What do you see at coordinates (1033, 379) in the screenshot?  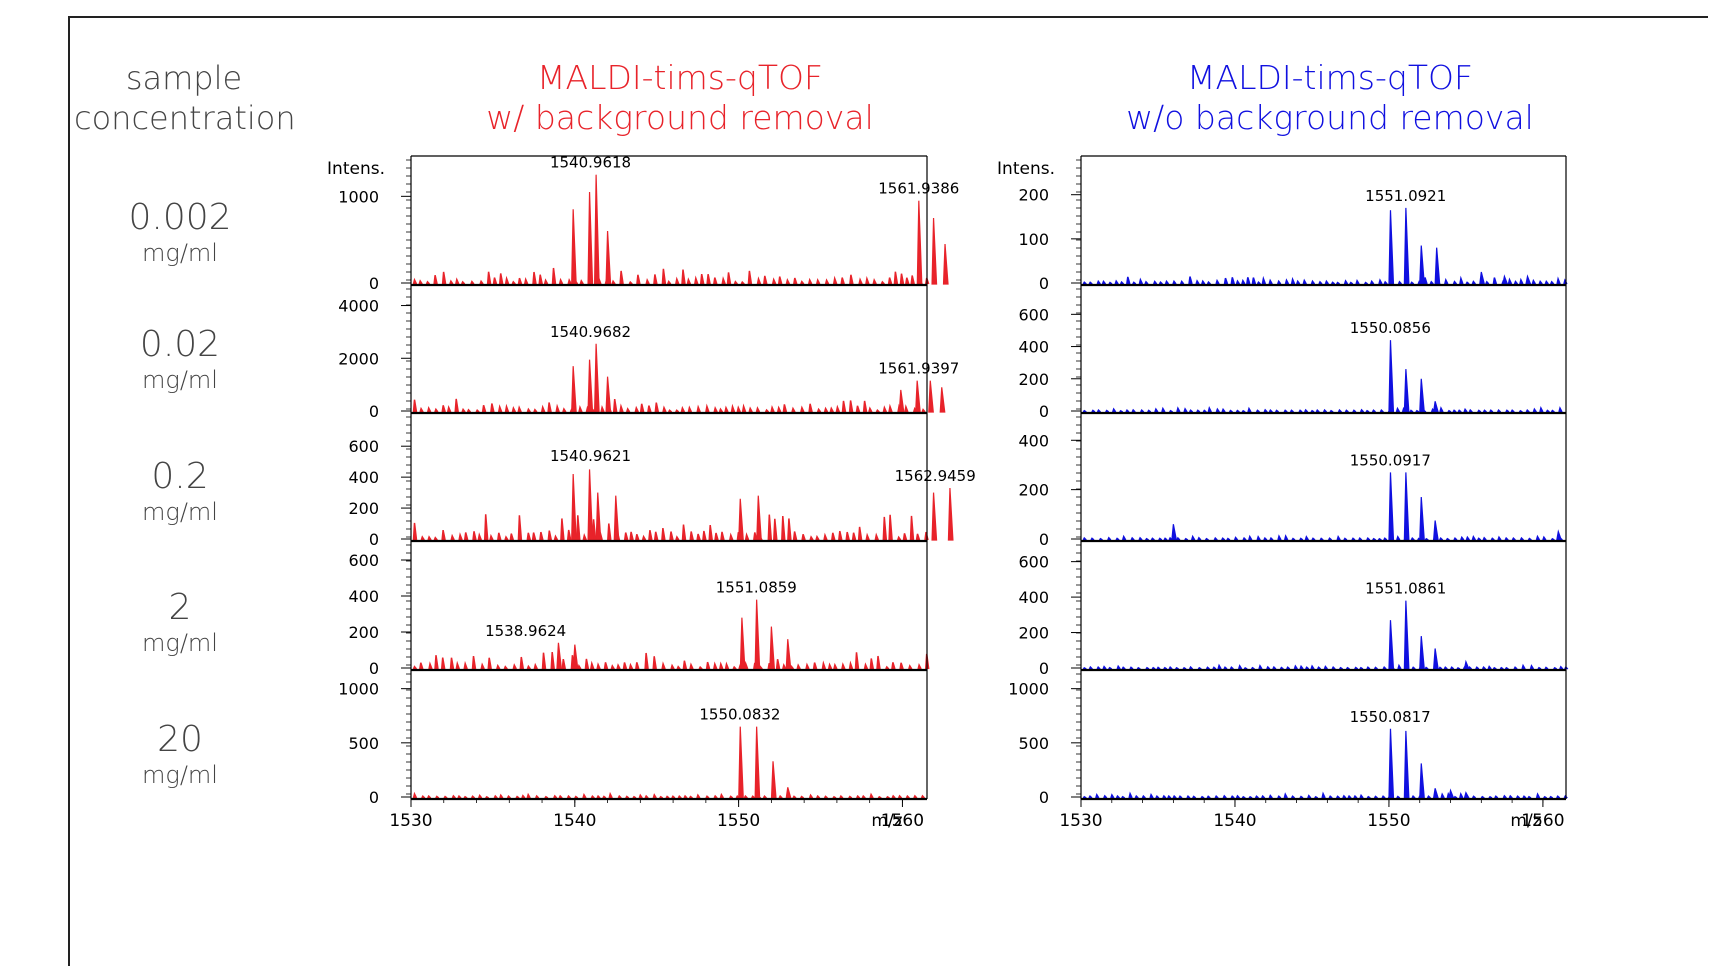 I see `y-tick-label-1-1-1: 200` at bounding box center [1033, 379].